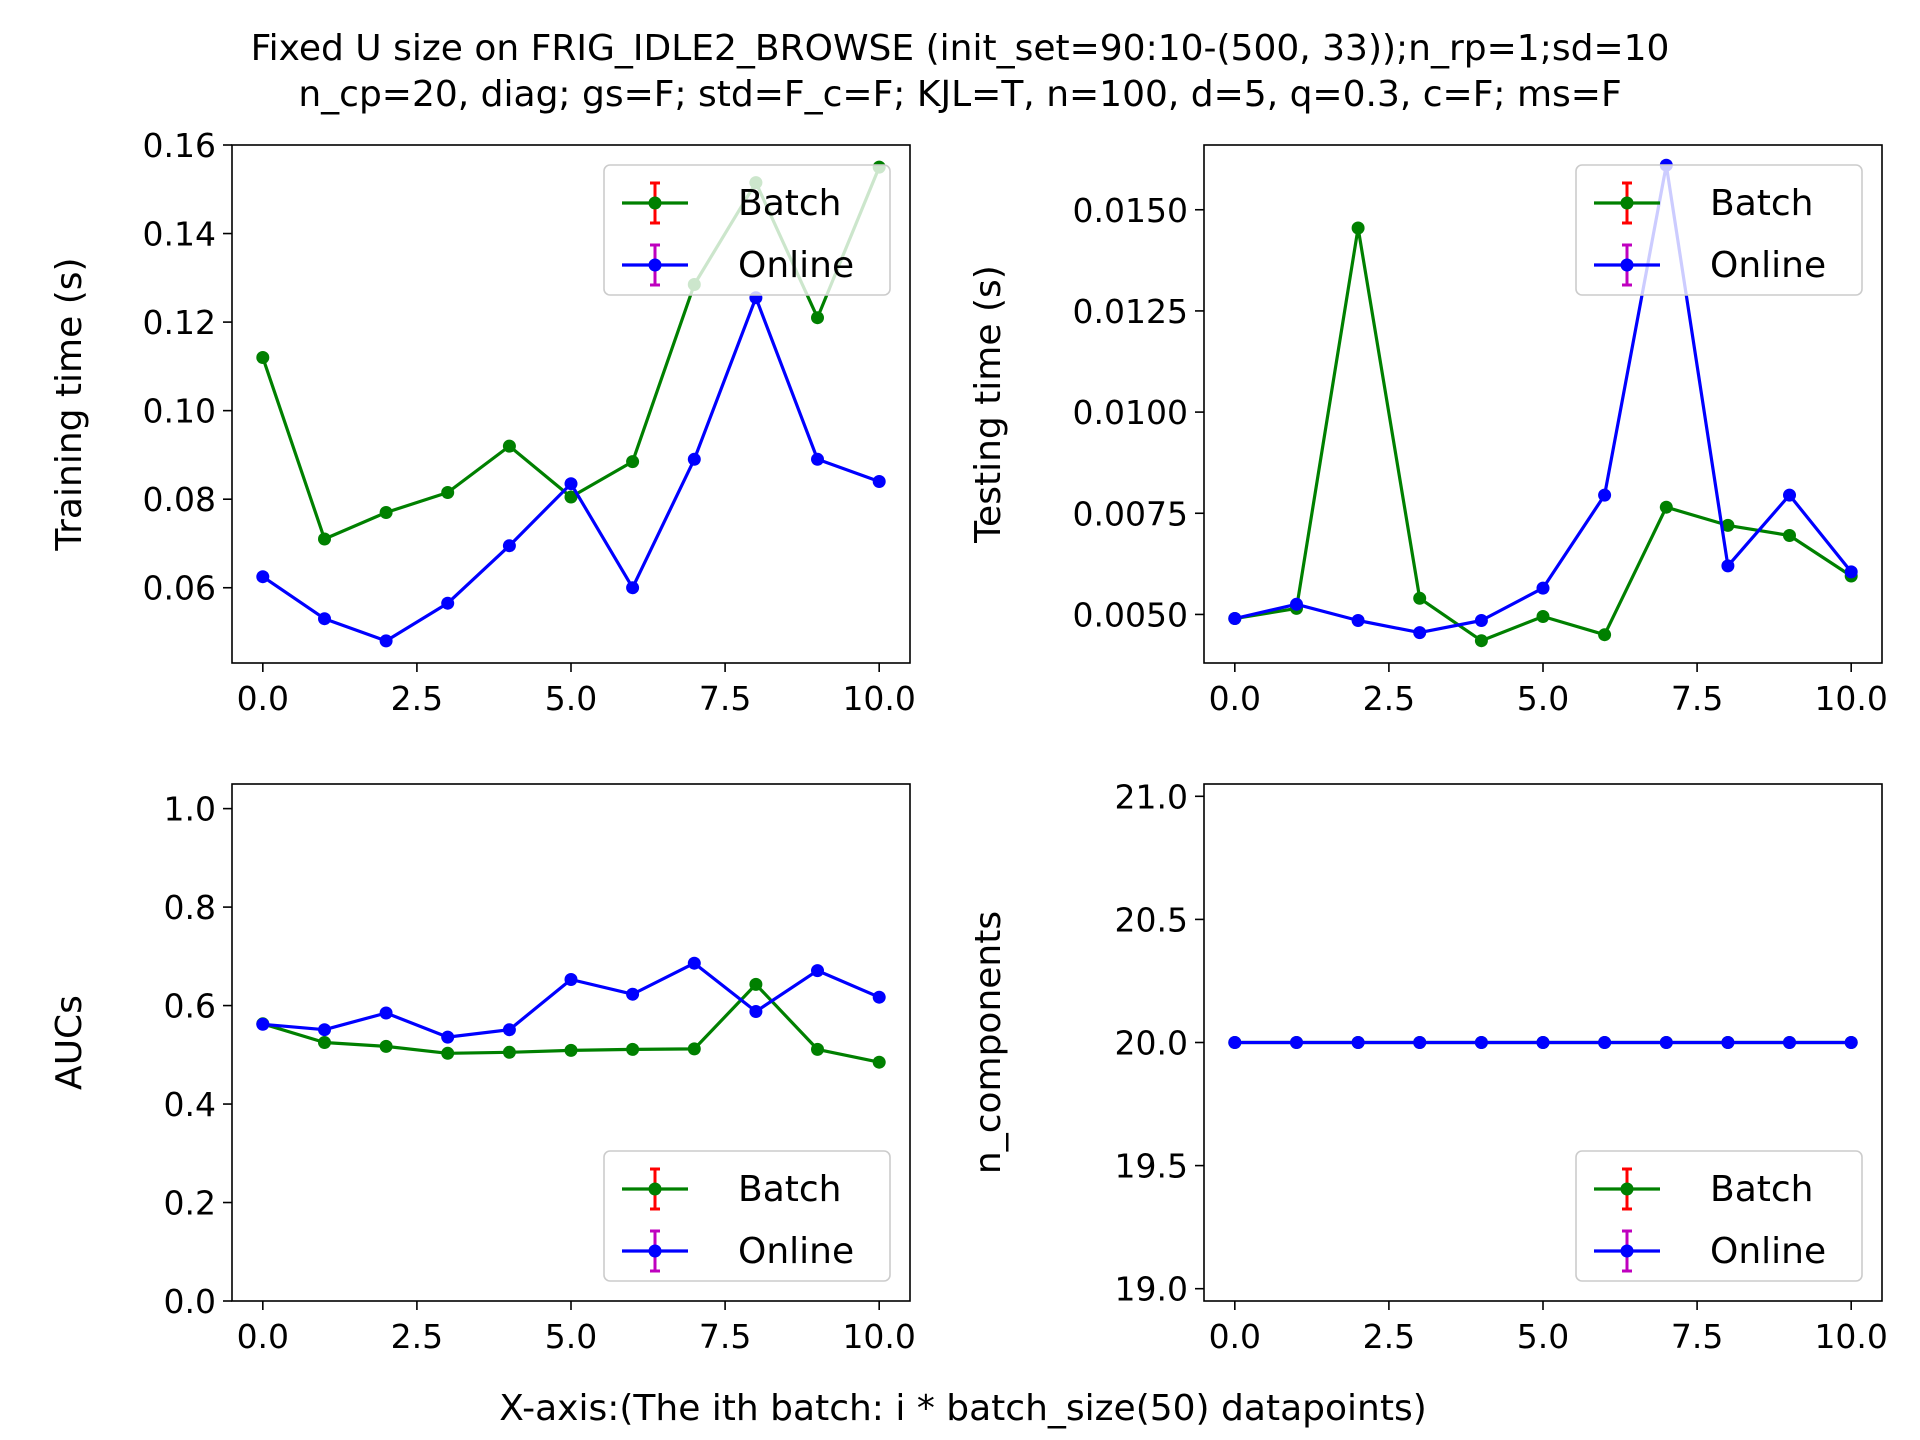  What do you see at coordinates (179, 234) in the screenshot?
I see `y-tick-label: 0.14` at bounding box center [179, 234].